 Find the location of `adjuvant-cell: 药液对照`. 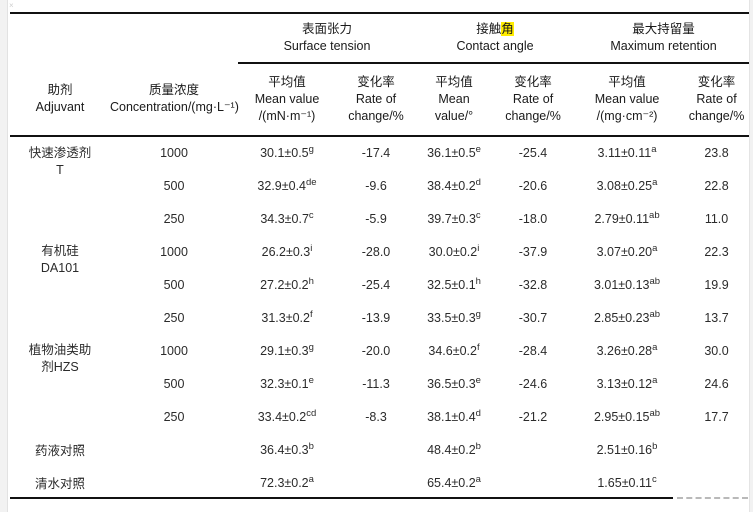

adjuvant-cell: 药液对照 is located at coordinates (59, 451).